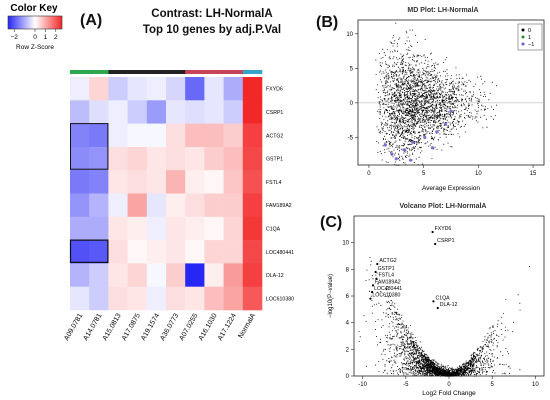 This screenshot has width=550, height=400. Describe the element at coordinates (274, 183) in the screenshot. I see `heatmap-row-label: FSTL4` at that location.